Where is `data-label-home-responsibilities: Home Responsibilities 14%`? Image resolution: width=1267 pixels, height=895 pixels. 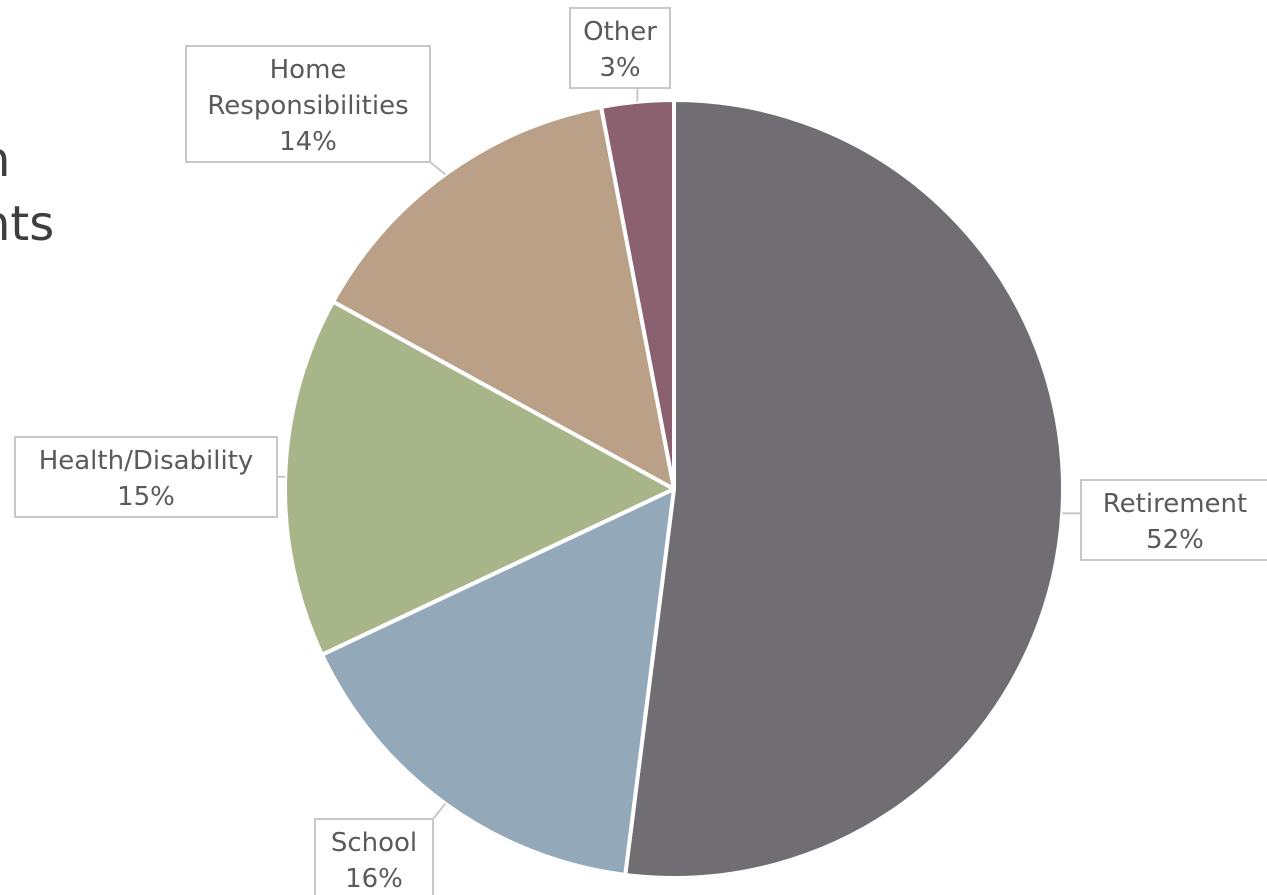 data-label-home-responsibilities: Home Responsibilities 14% is located at coordinates (308, 104).